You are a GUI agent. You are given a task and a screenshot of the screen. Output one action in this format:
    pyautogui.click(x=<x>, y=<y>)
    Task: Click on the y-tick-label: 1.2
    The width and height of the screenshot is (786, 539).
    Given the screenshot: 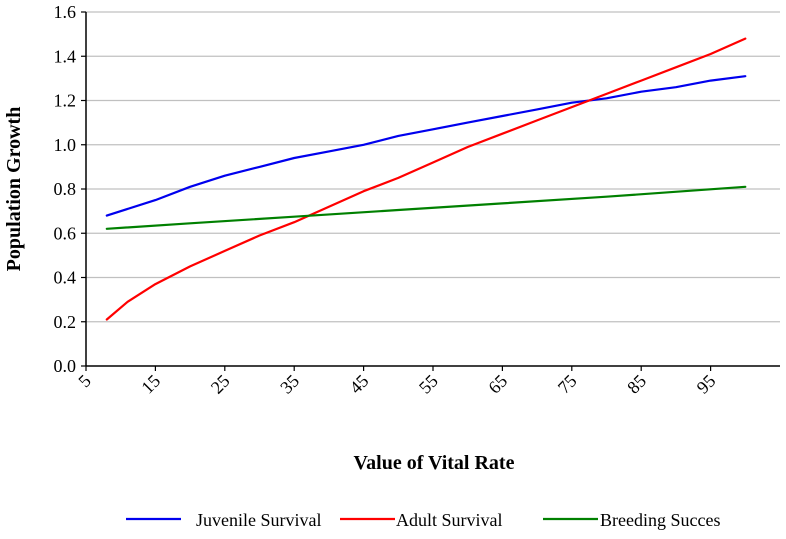 What is the action you would take?
    pyautogui.click(x=65, y=101)
    